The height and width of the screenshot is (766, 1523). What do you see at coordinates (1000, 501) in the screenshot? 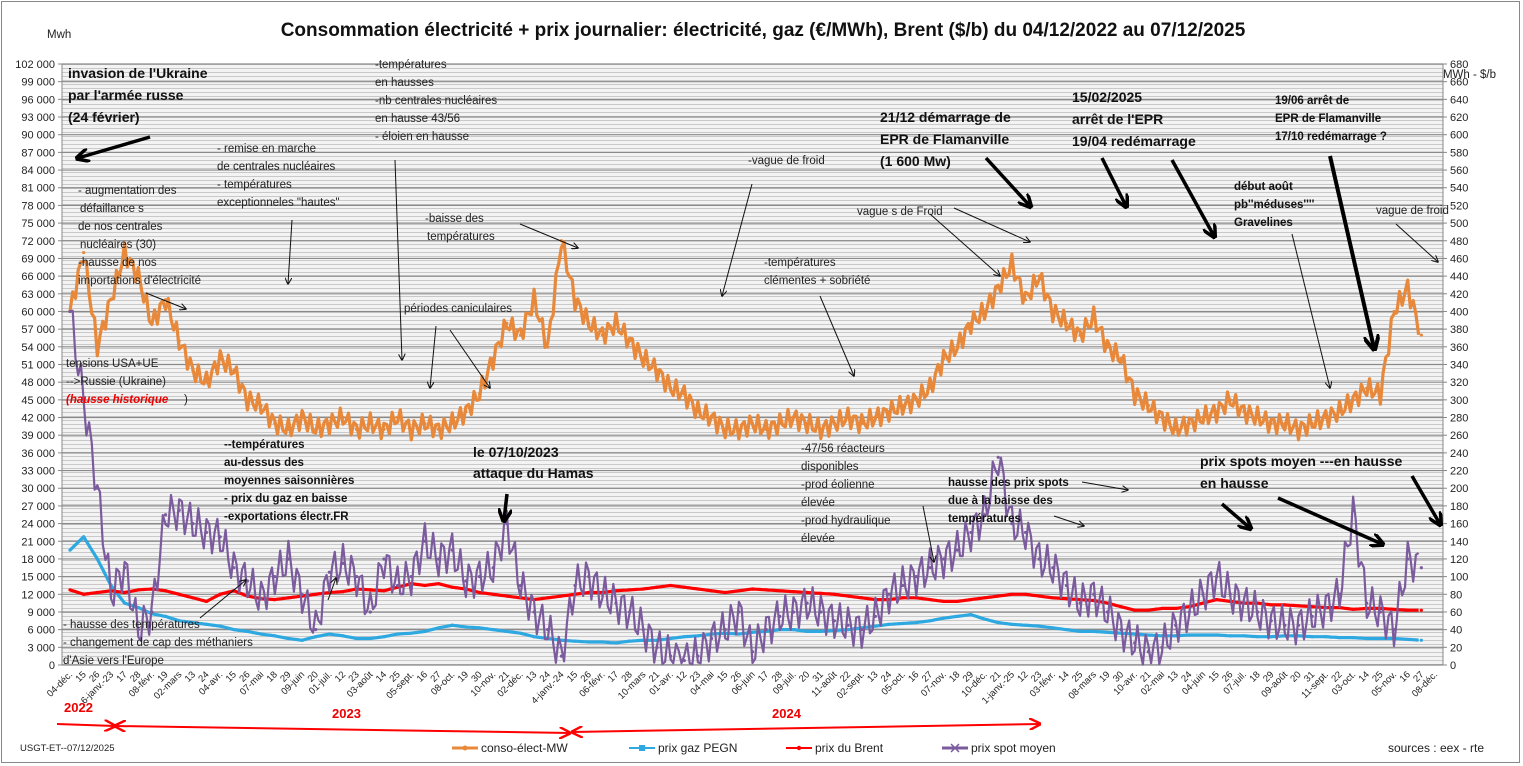
I see `annotation-line: due à la baisse des` at bounding box center [1000, 501].